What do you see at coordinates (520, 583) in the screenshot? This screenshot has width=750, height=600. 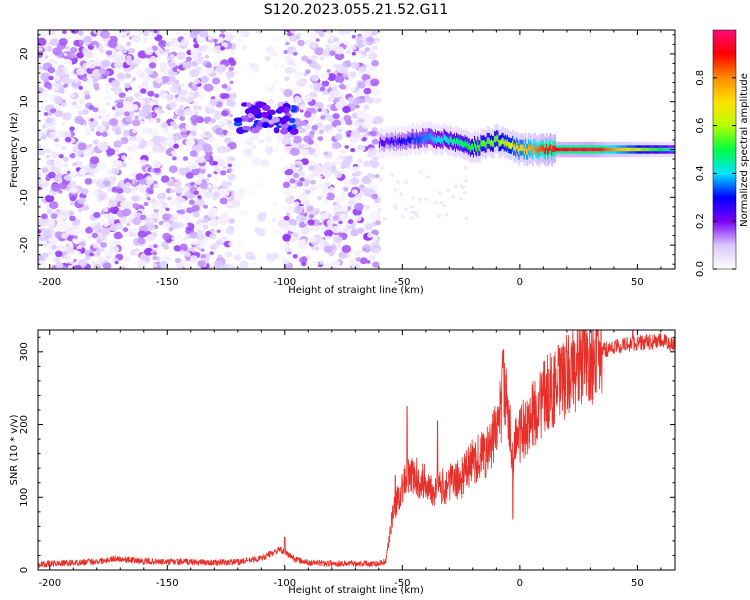 I see `x-tick-label: 0` at bounding box center [520, 583].